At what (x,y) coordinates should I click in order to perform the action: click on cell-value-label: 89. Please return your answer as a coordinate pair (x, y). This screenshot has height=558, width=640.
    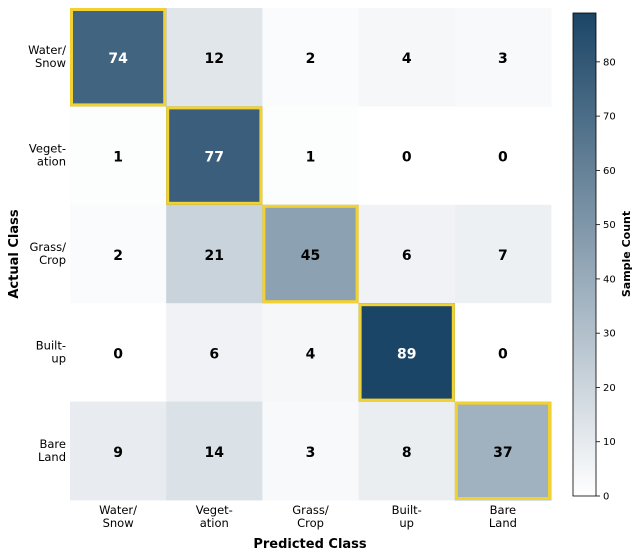
    Looking at the image, I should click on (406, 354).